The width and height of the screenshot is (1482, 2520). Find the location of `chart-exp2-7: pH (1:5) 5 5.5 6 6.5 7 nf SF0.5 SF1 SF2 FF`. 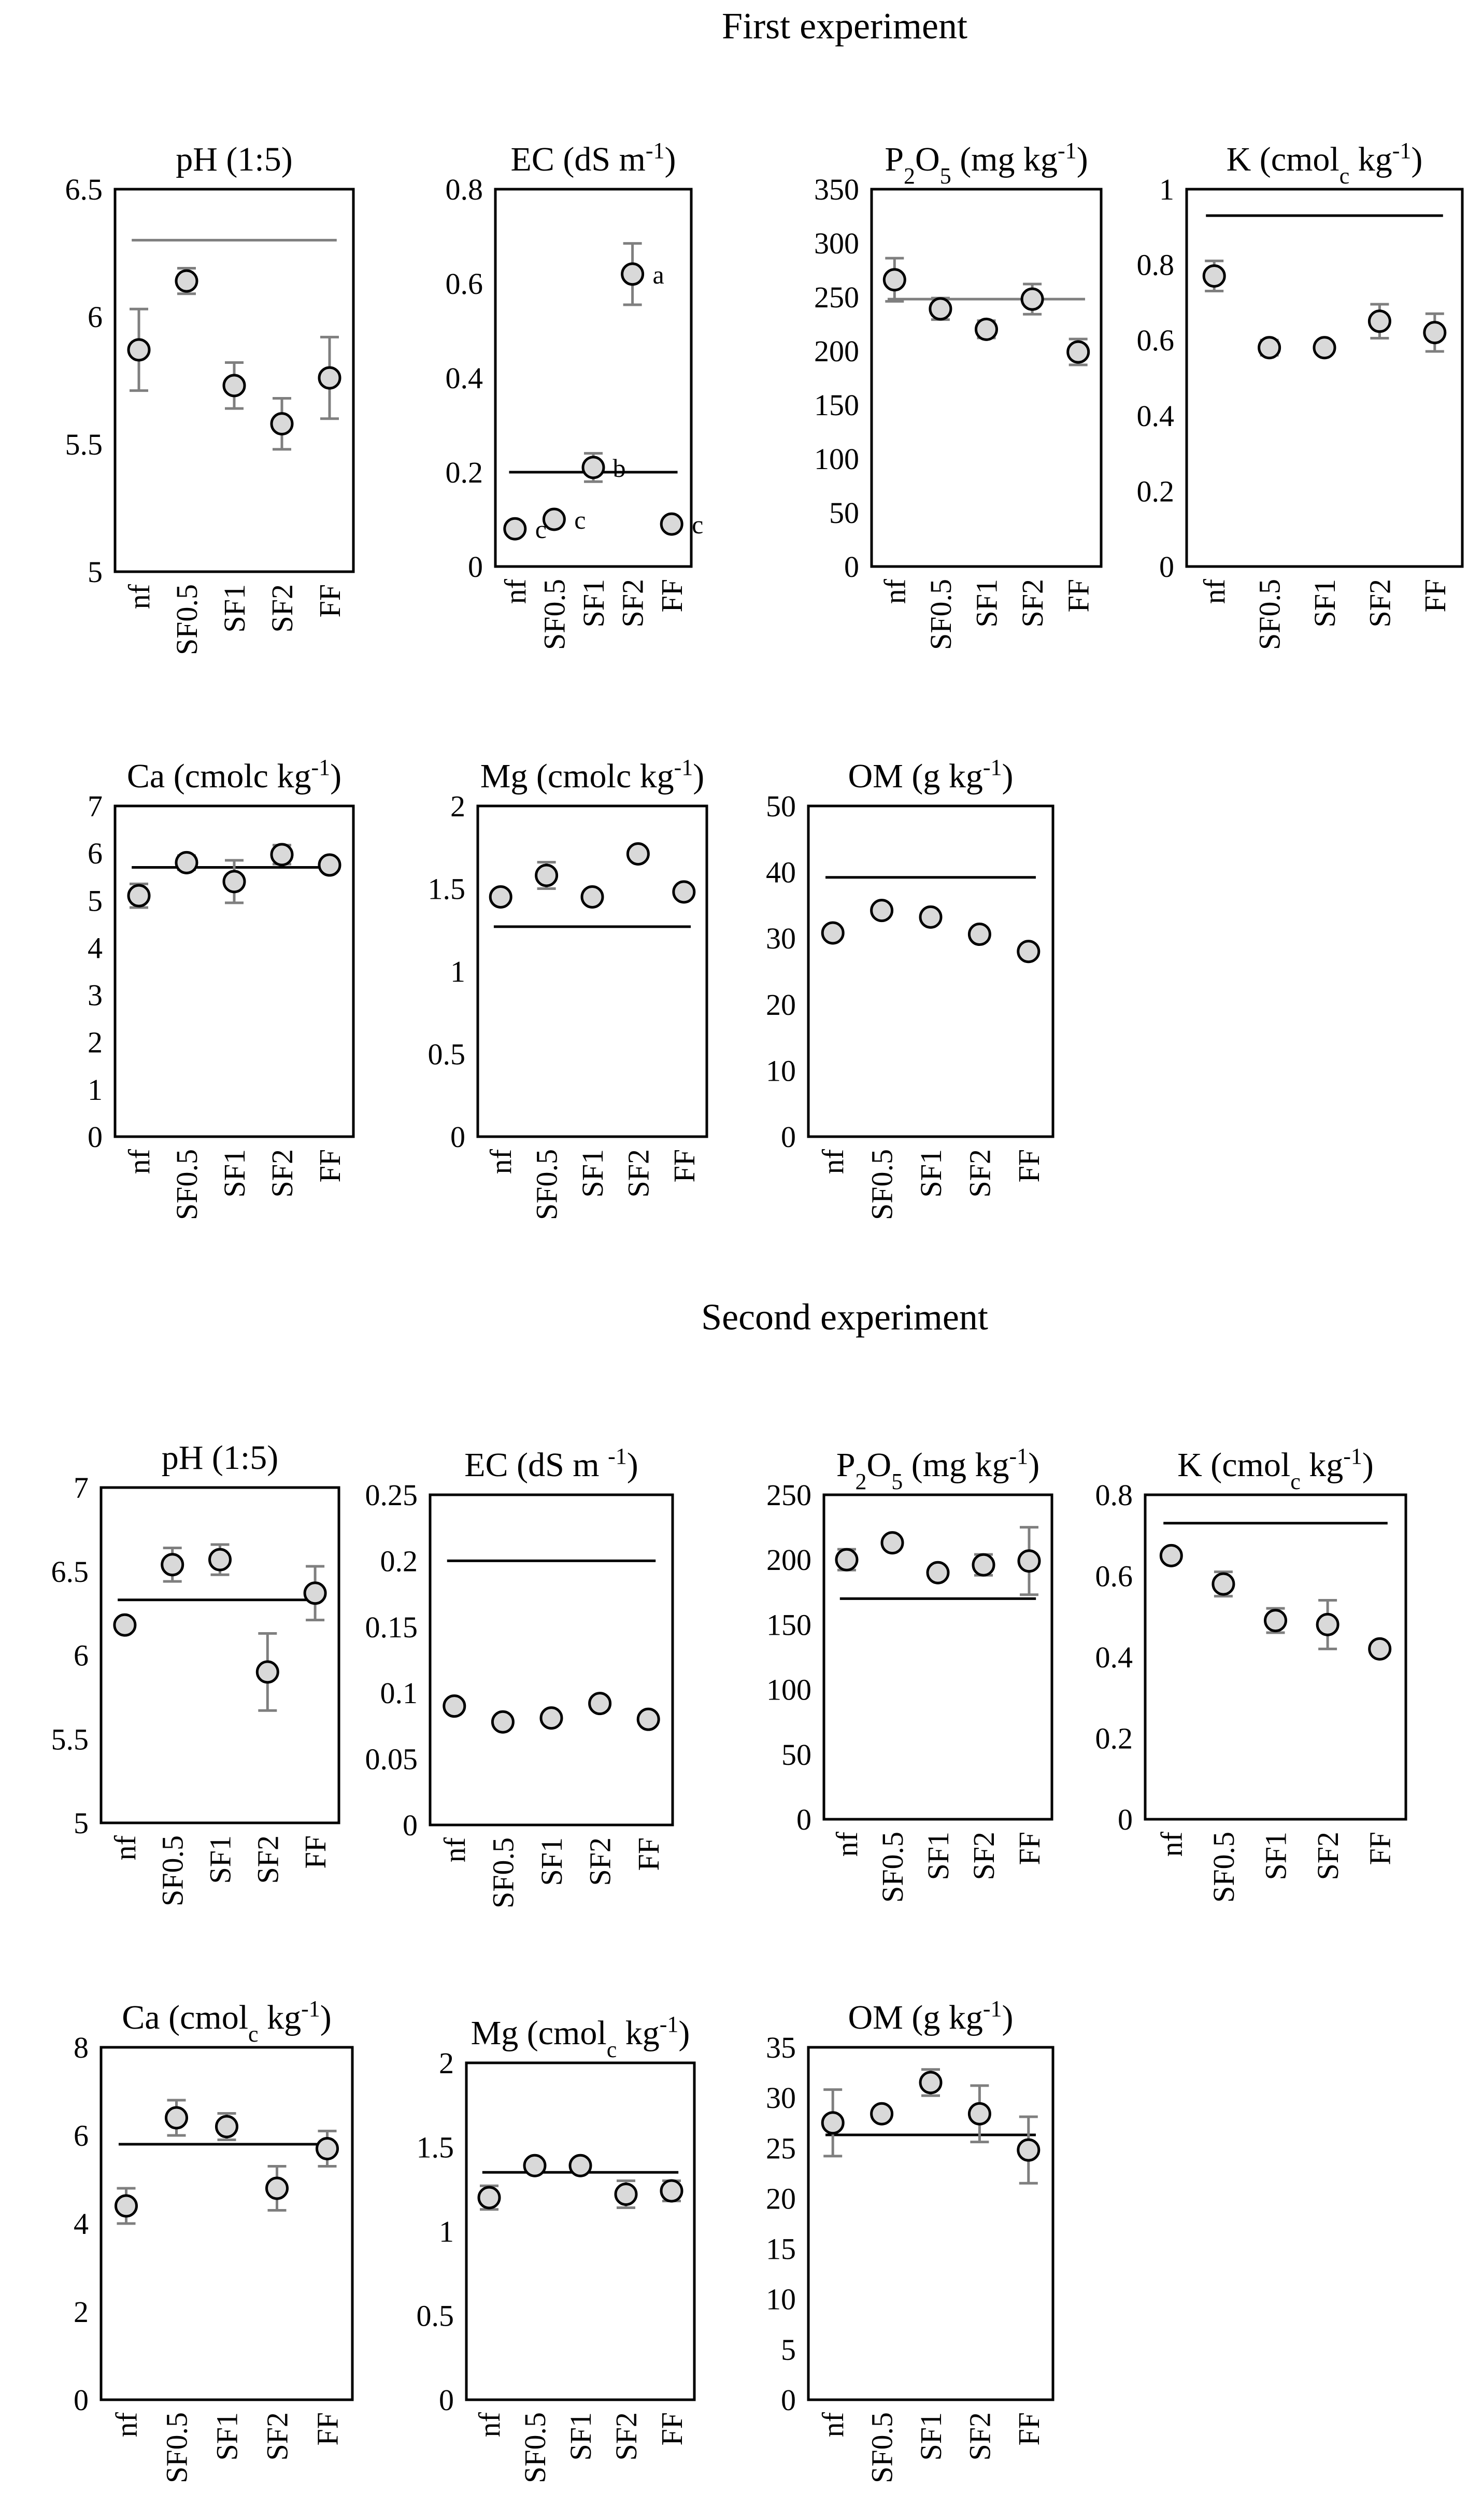

chart-exp2-7: pH (1:5) 5 5.5 6 6.5 7 nf SF0.5 SF1 SF2 FF is located at coordinates (195, 1672).